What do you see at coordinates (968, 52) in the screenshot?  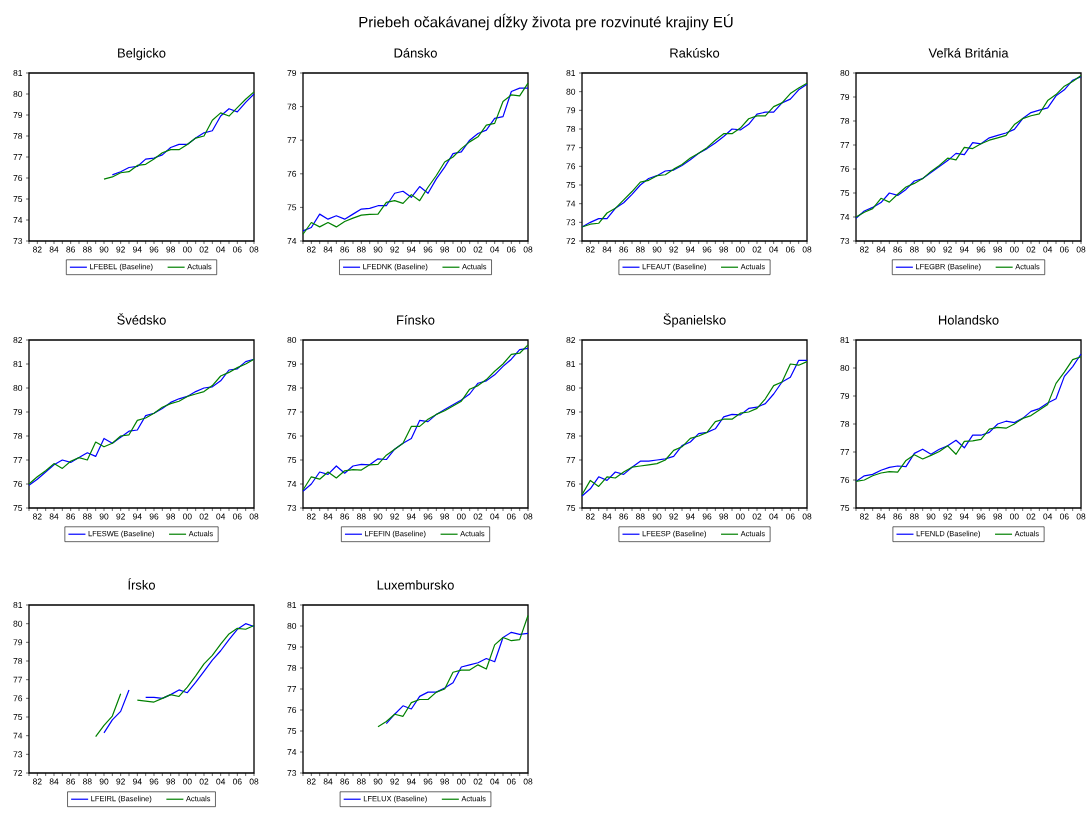 I see `chart-title: Veľká Británia` at bounding box center [968, 52].